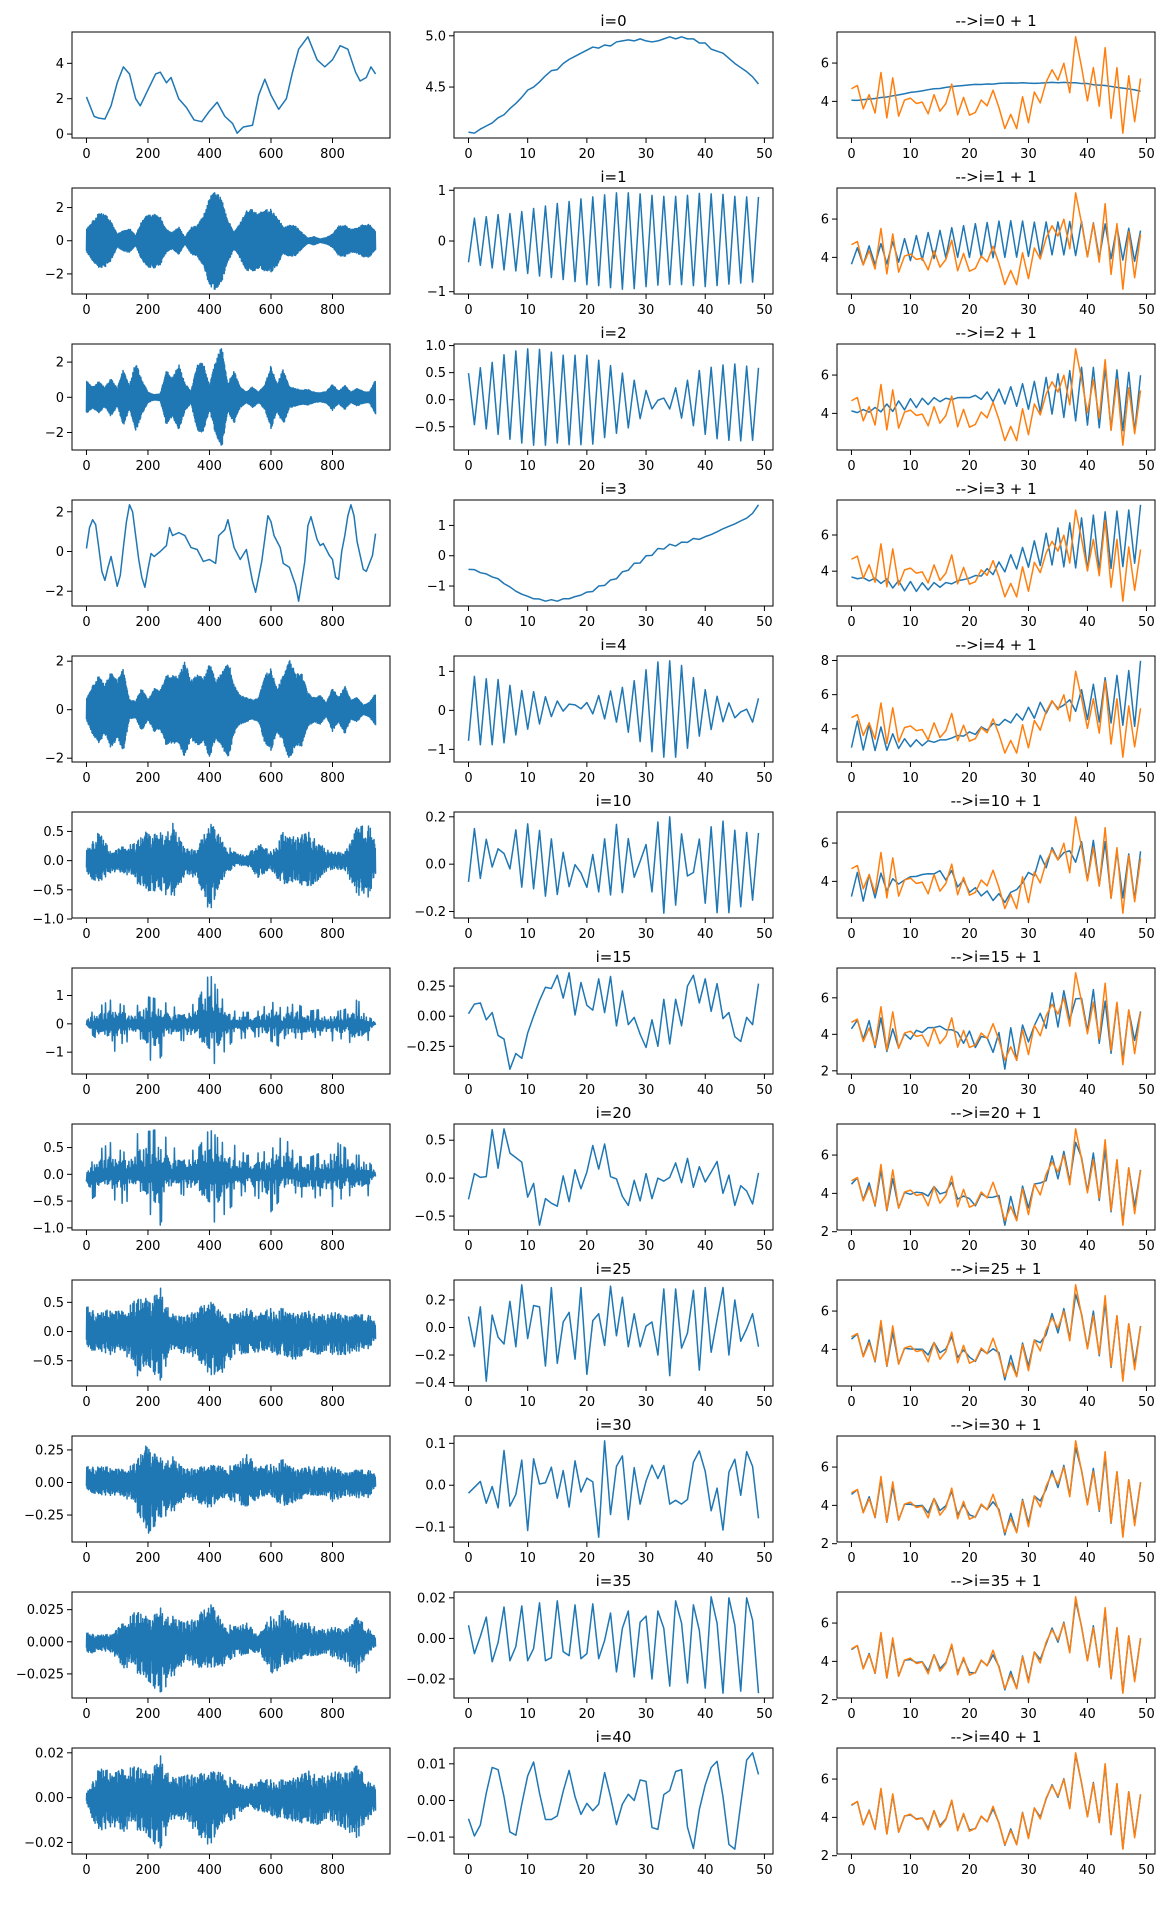 This screenshot has height=1914, width=1165. I want to click on subplot-r10-c2: 0 10 20 30 40 50 2 4 6 -->i=35 + 1, so click(988, 1647).